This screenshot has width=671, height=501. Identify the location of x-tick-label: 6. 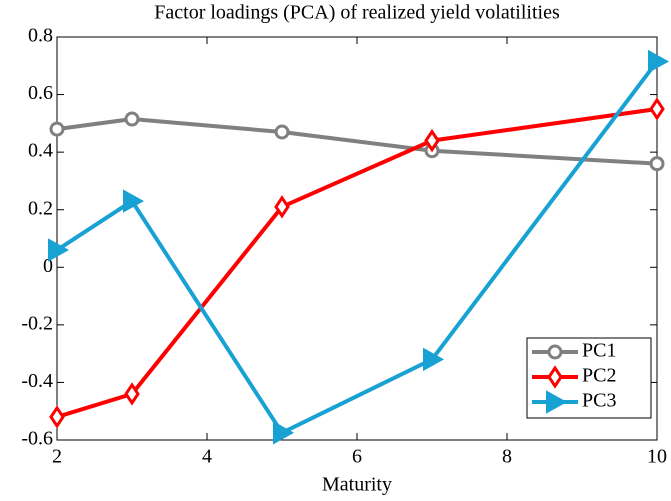
(357, 457).